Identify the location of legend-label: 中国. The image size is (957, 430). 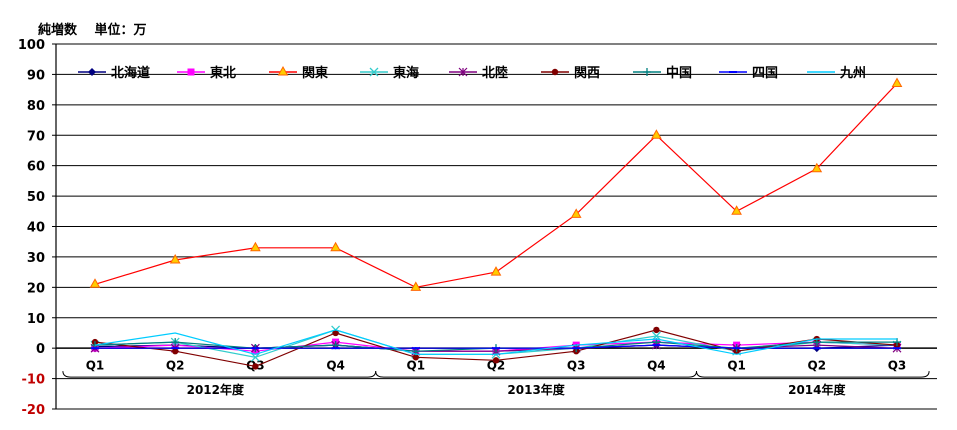
(679, 73).